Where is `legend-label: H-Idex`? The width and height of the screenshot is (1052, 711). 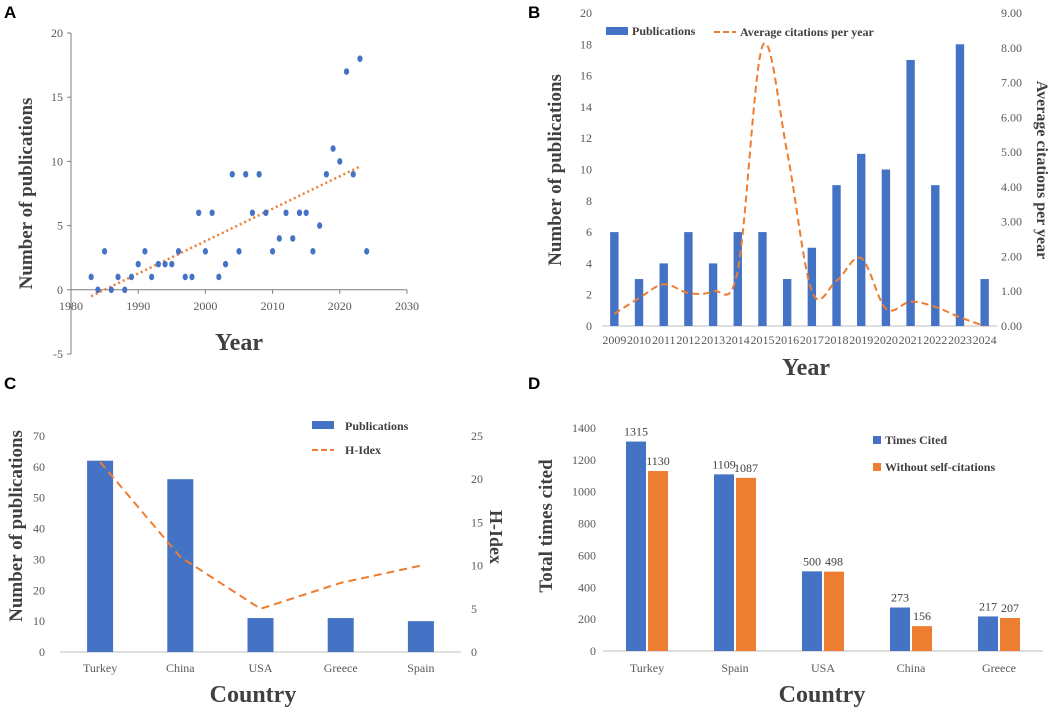
legend-label: H-Idex is located at coordinates (363, 450).